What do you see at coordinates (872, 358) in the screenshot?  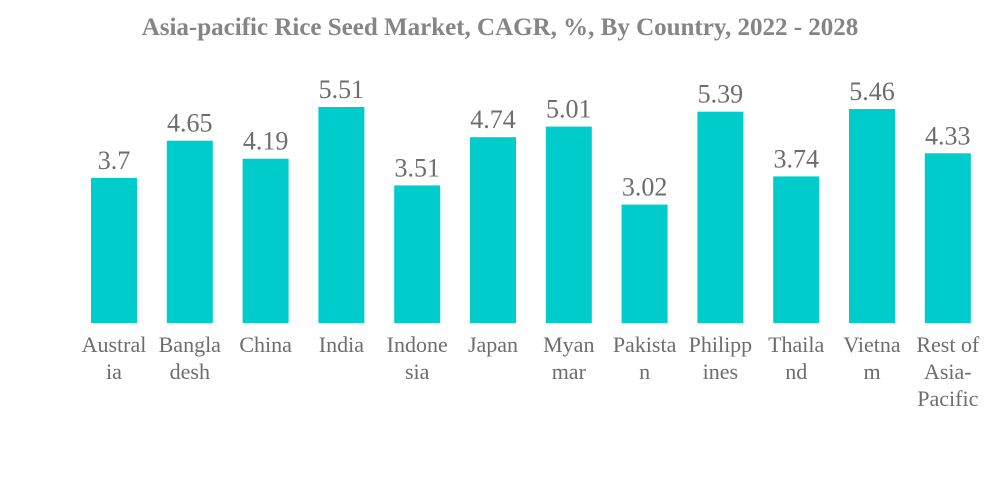 I see `category-label-vietnam: Vietna m` at bounding box center [872, 358].